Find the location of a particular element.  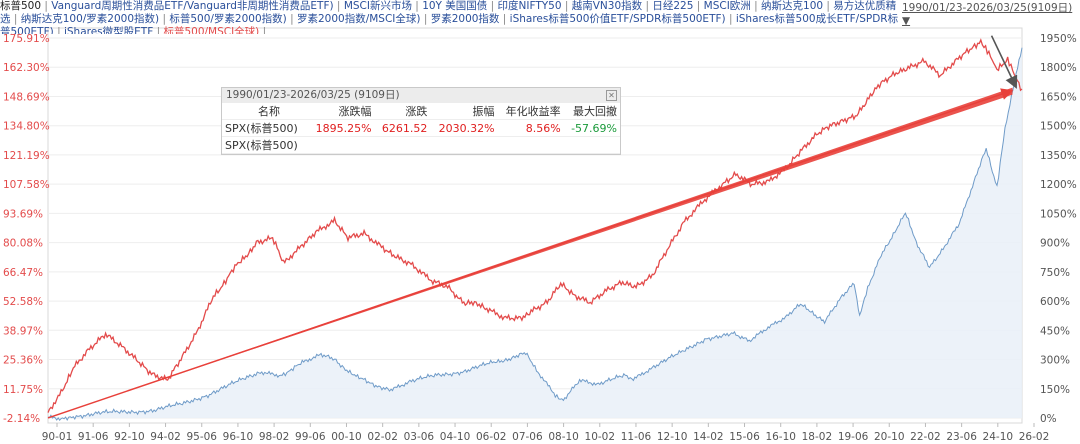

index-tab-5: 越南VN30指数 is located at coordinates (607, 6).